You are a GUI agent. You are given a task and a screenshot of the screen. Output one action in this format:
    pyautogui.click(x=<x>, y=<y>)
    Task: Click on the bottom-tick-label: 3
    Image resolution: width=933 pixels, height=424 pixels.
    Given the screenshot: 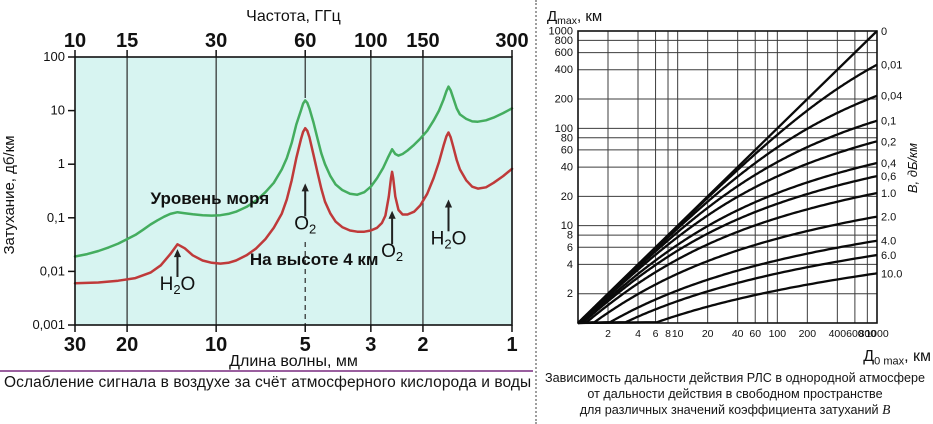 What is the action you would take?
    pyautogui.click(x=370, y=345)
    